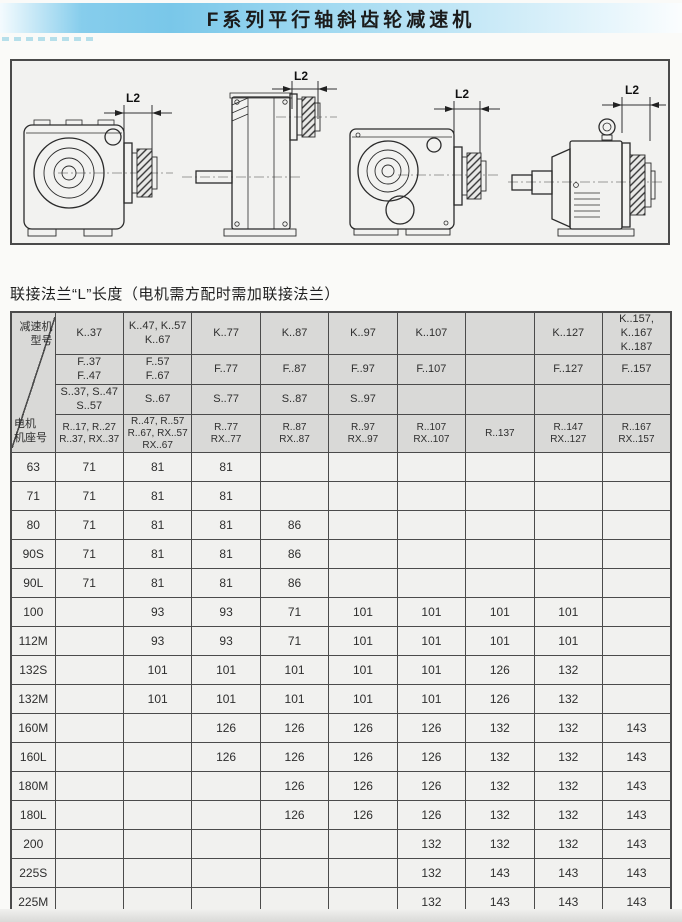 This screenshot has height=922, width=682. I want to click on table-row: 200 132 132 132 143, so click(341, 844).